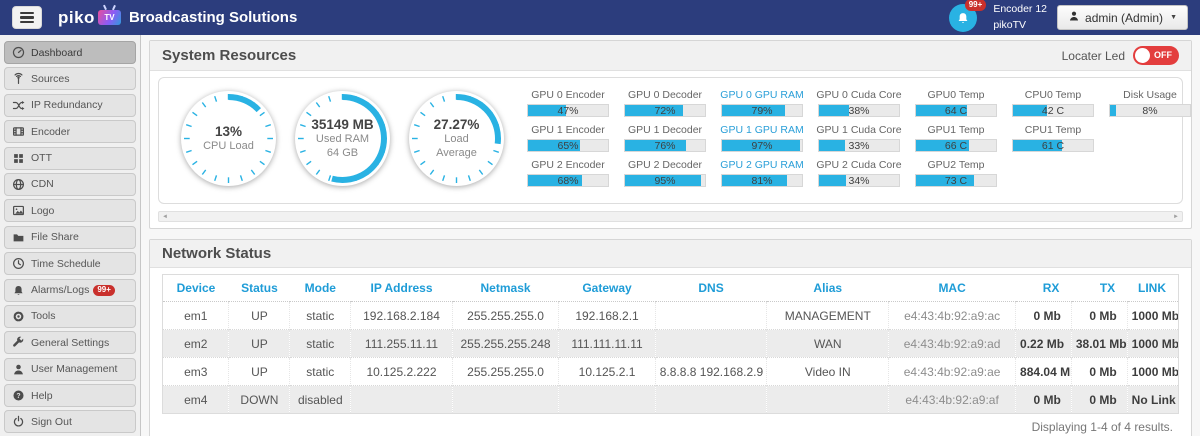 The width and height of the screenshot is (1200, 436). Describe the element at coordinates (506, 343) in the screenshot. I see `cell: 255.255.255.248` at that location.